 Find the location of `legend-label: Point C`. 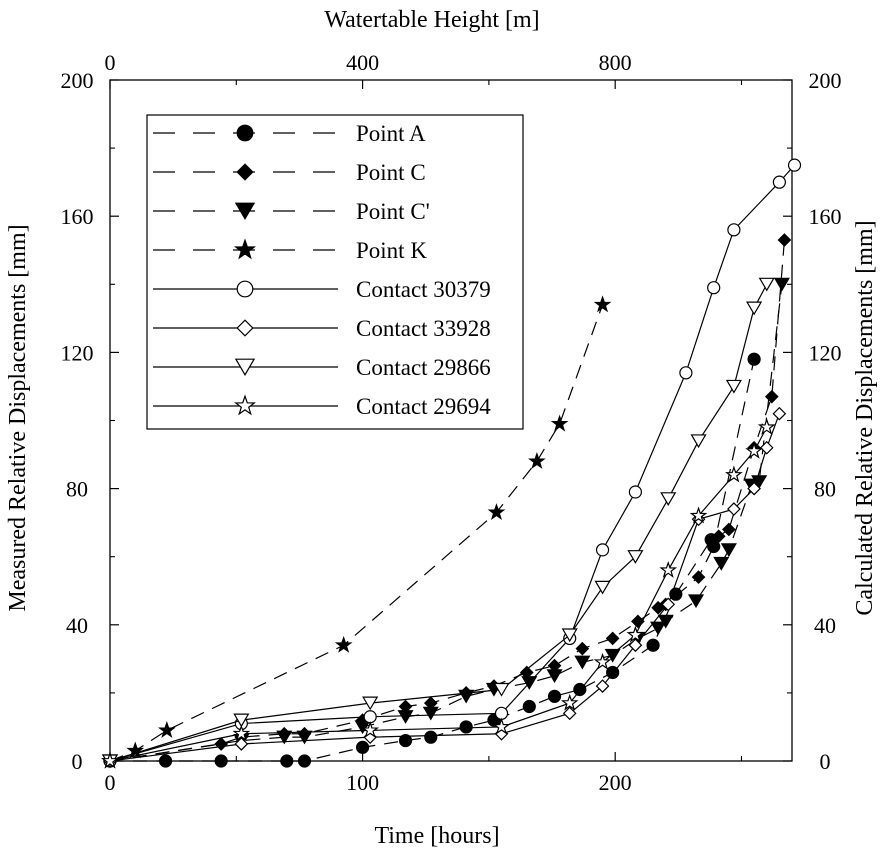

legend-label: Point C is located at coordinates (391, 172).